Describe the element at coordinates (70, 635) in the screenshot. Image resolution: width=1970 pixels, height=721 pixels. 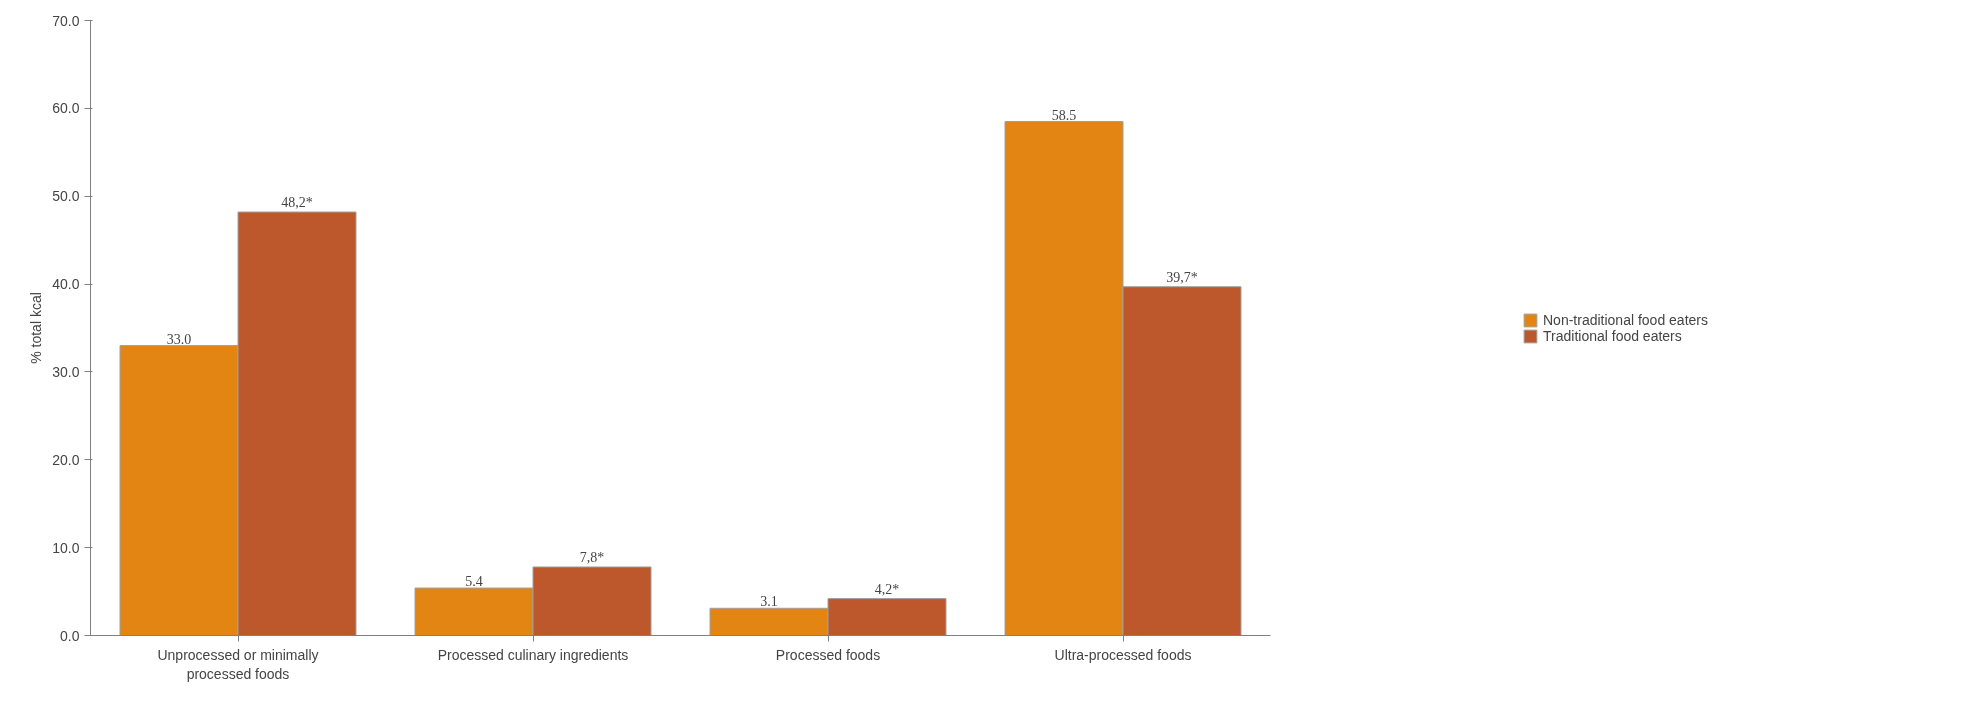
I see `y-tick-label: 0.0` at that location.